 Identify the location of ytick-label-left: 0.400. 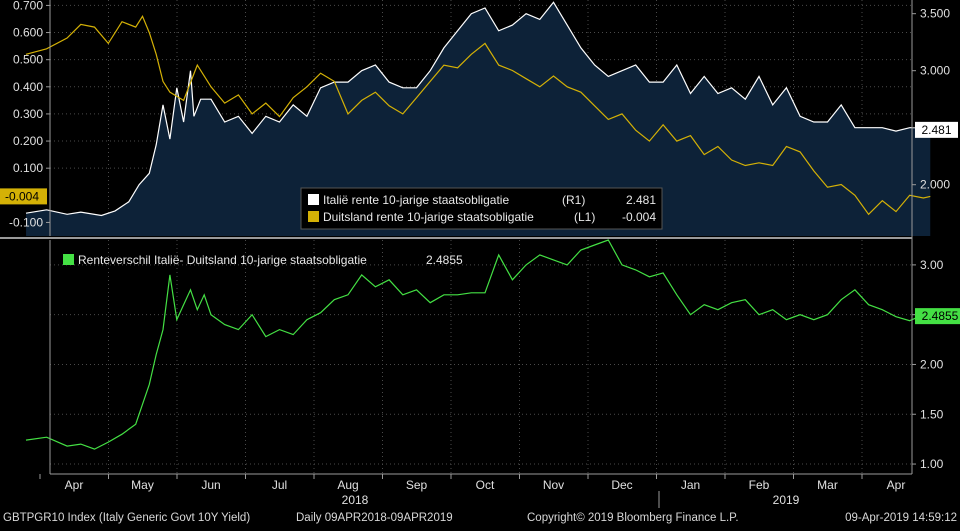
(28, 87).